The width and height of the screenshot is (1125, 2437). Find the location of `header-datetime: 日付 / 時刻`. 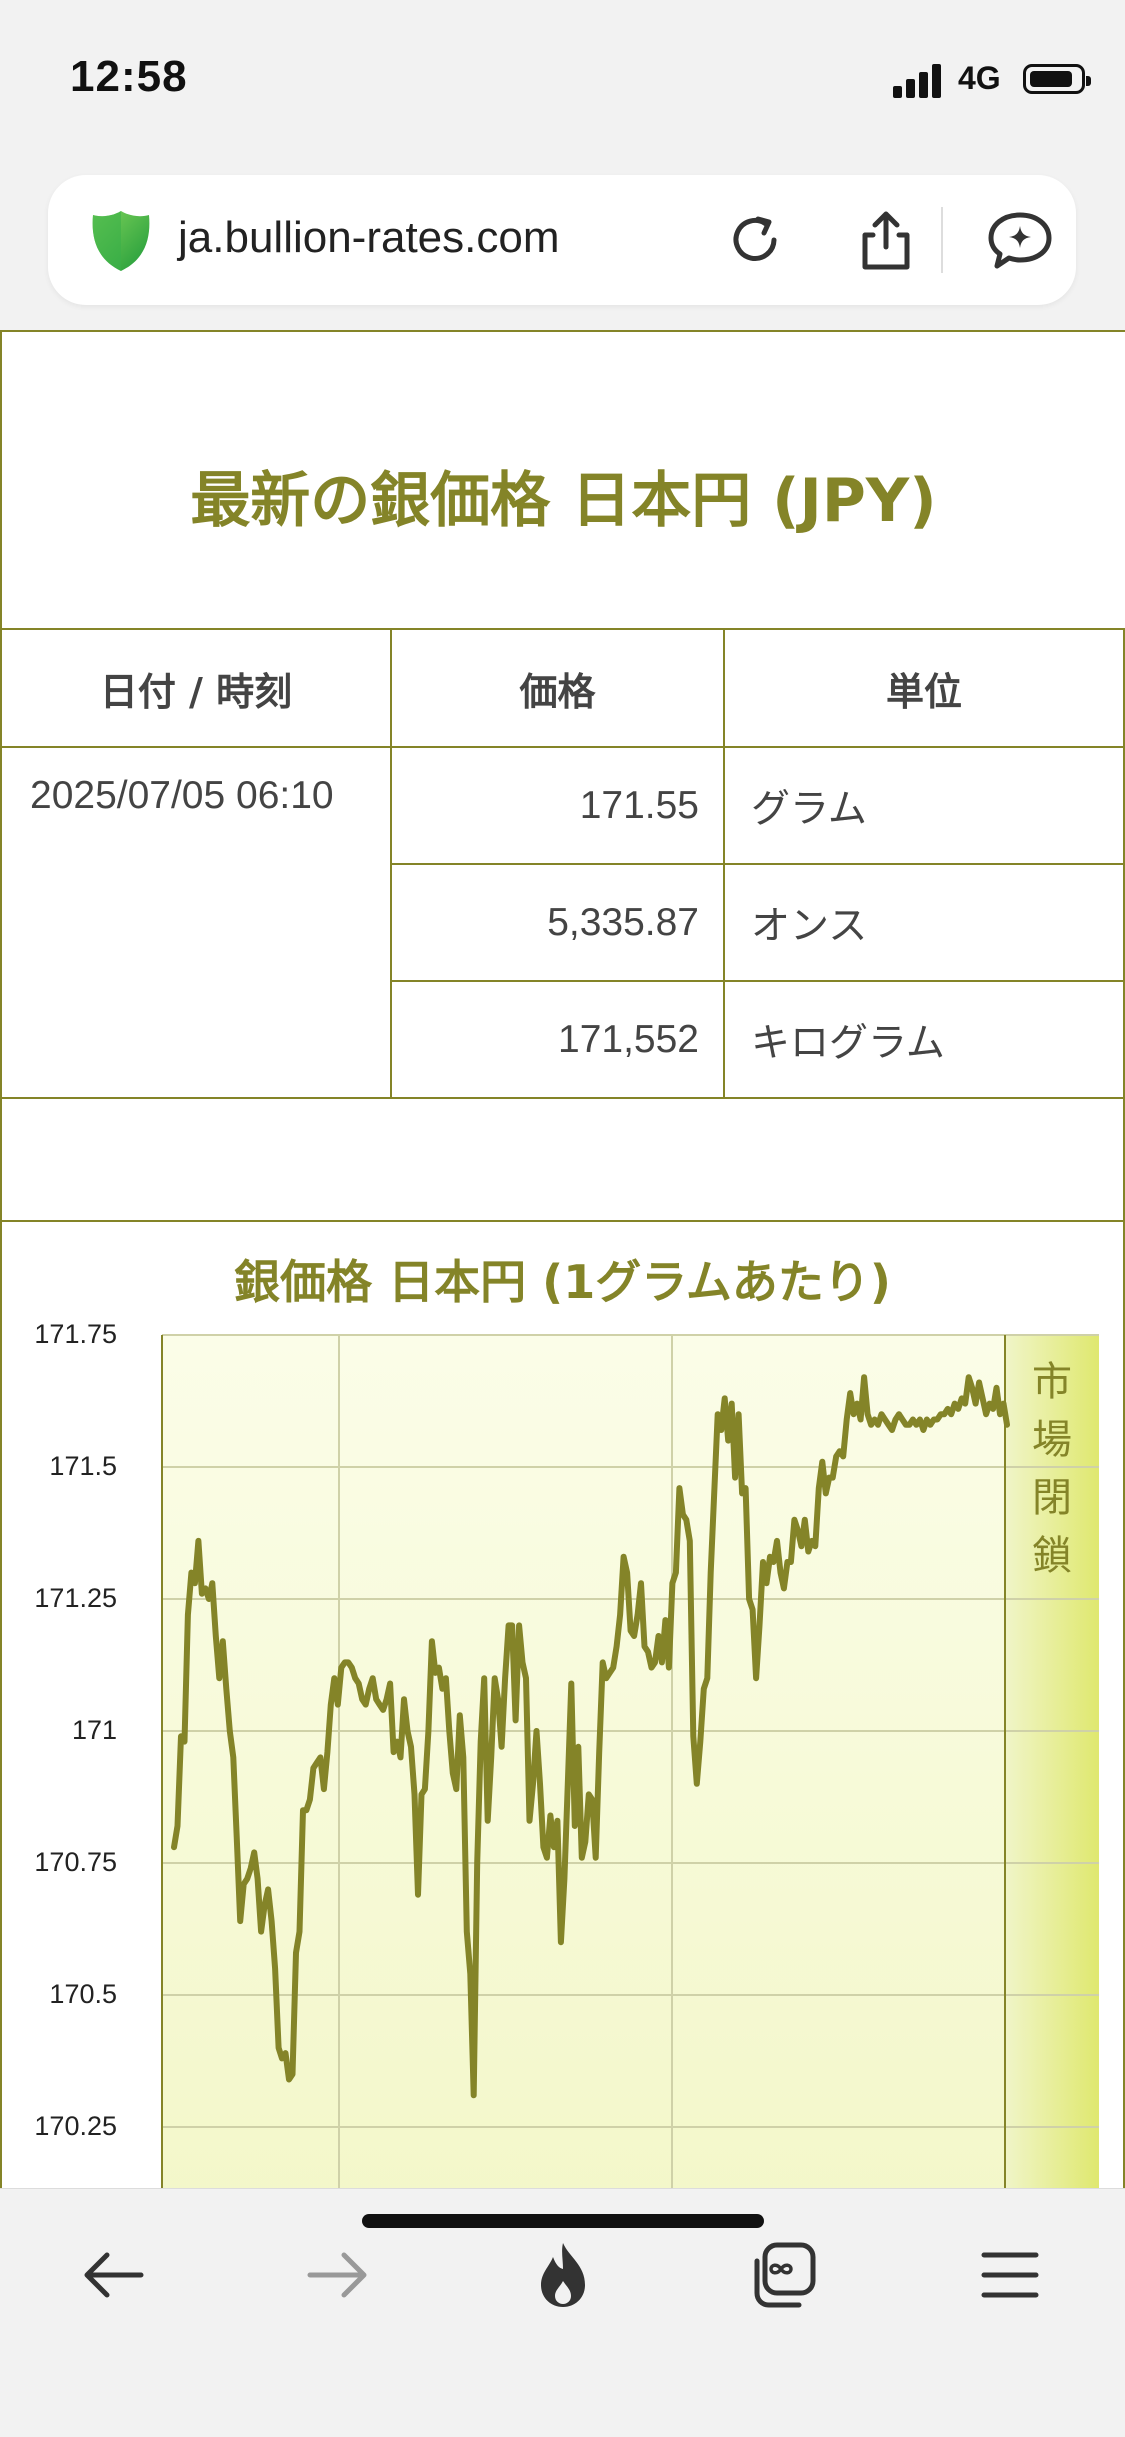

header-datetime: 日付 / 時刻 is located at coordinates (196, 688).